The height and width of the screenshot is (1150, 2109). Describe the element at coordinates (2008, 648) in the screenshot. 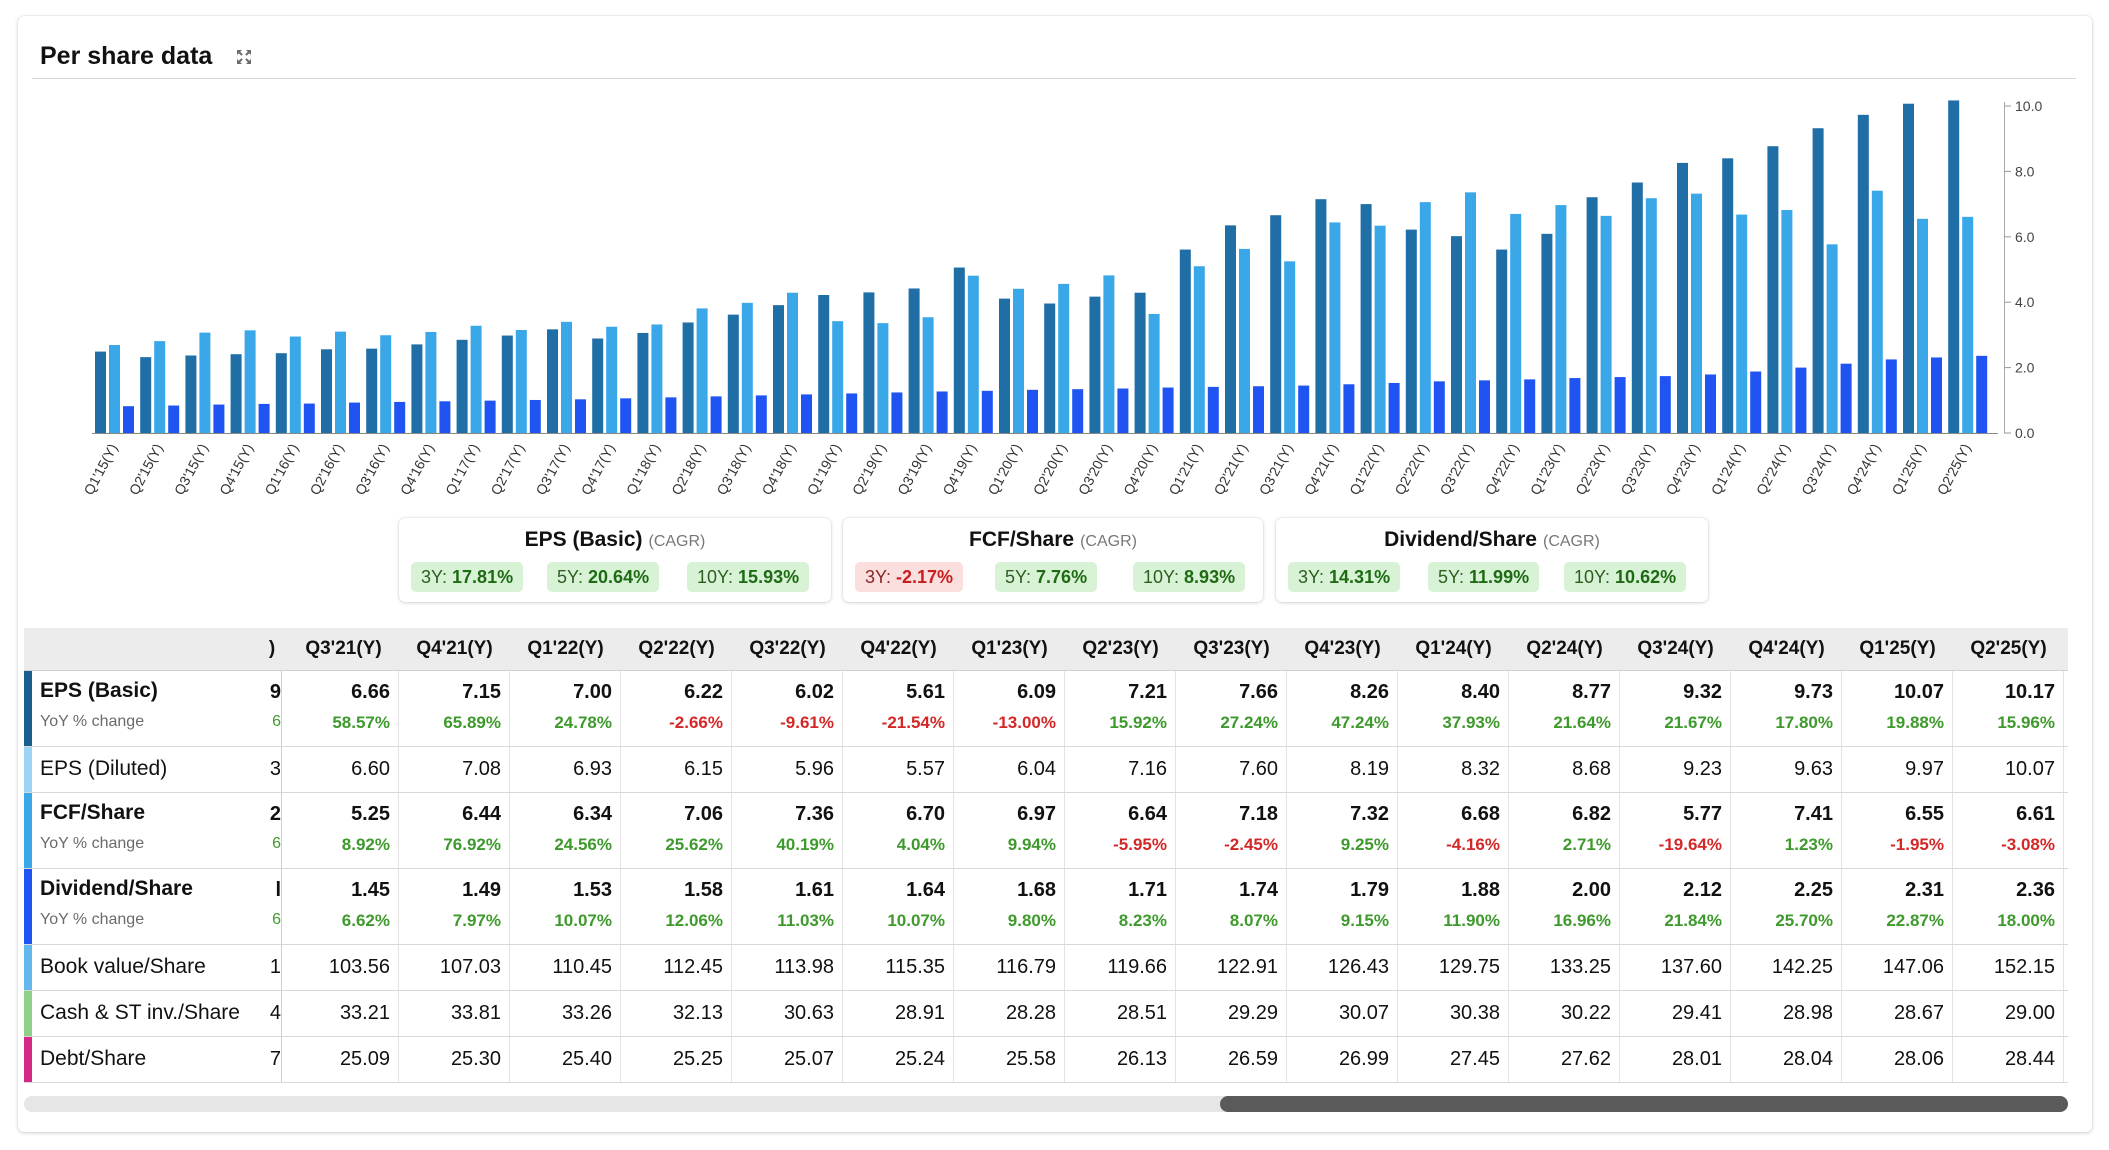

I see `column-header: Q2'25(Y)` at that location.